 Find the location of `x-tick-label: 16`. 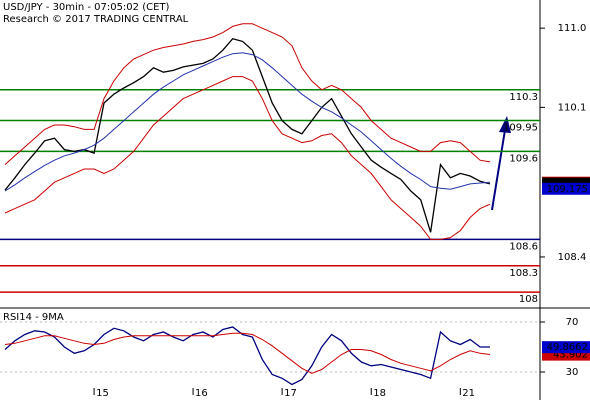

x-tick-label: 16 is located at coordinates (201, 393).